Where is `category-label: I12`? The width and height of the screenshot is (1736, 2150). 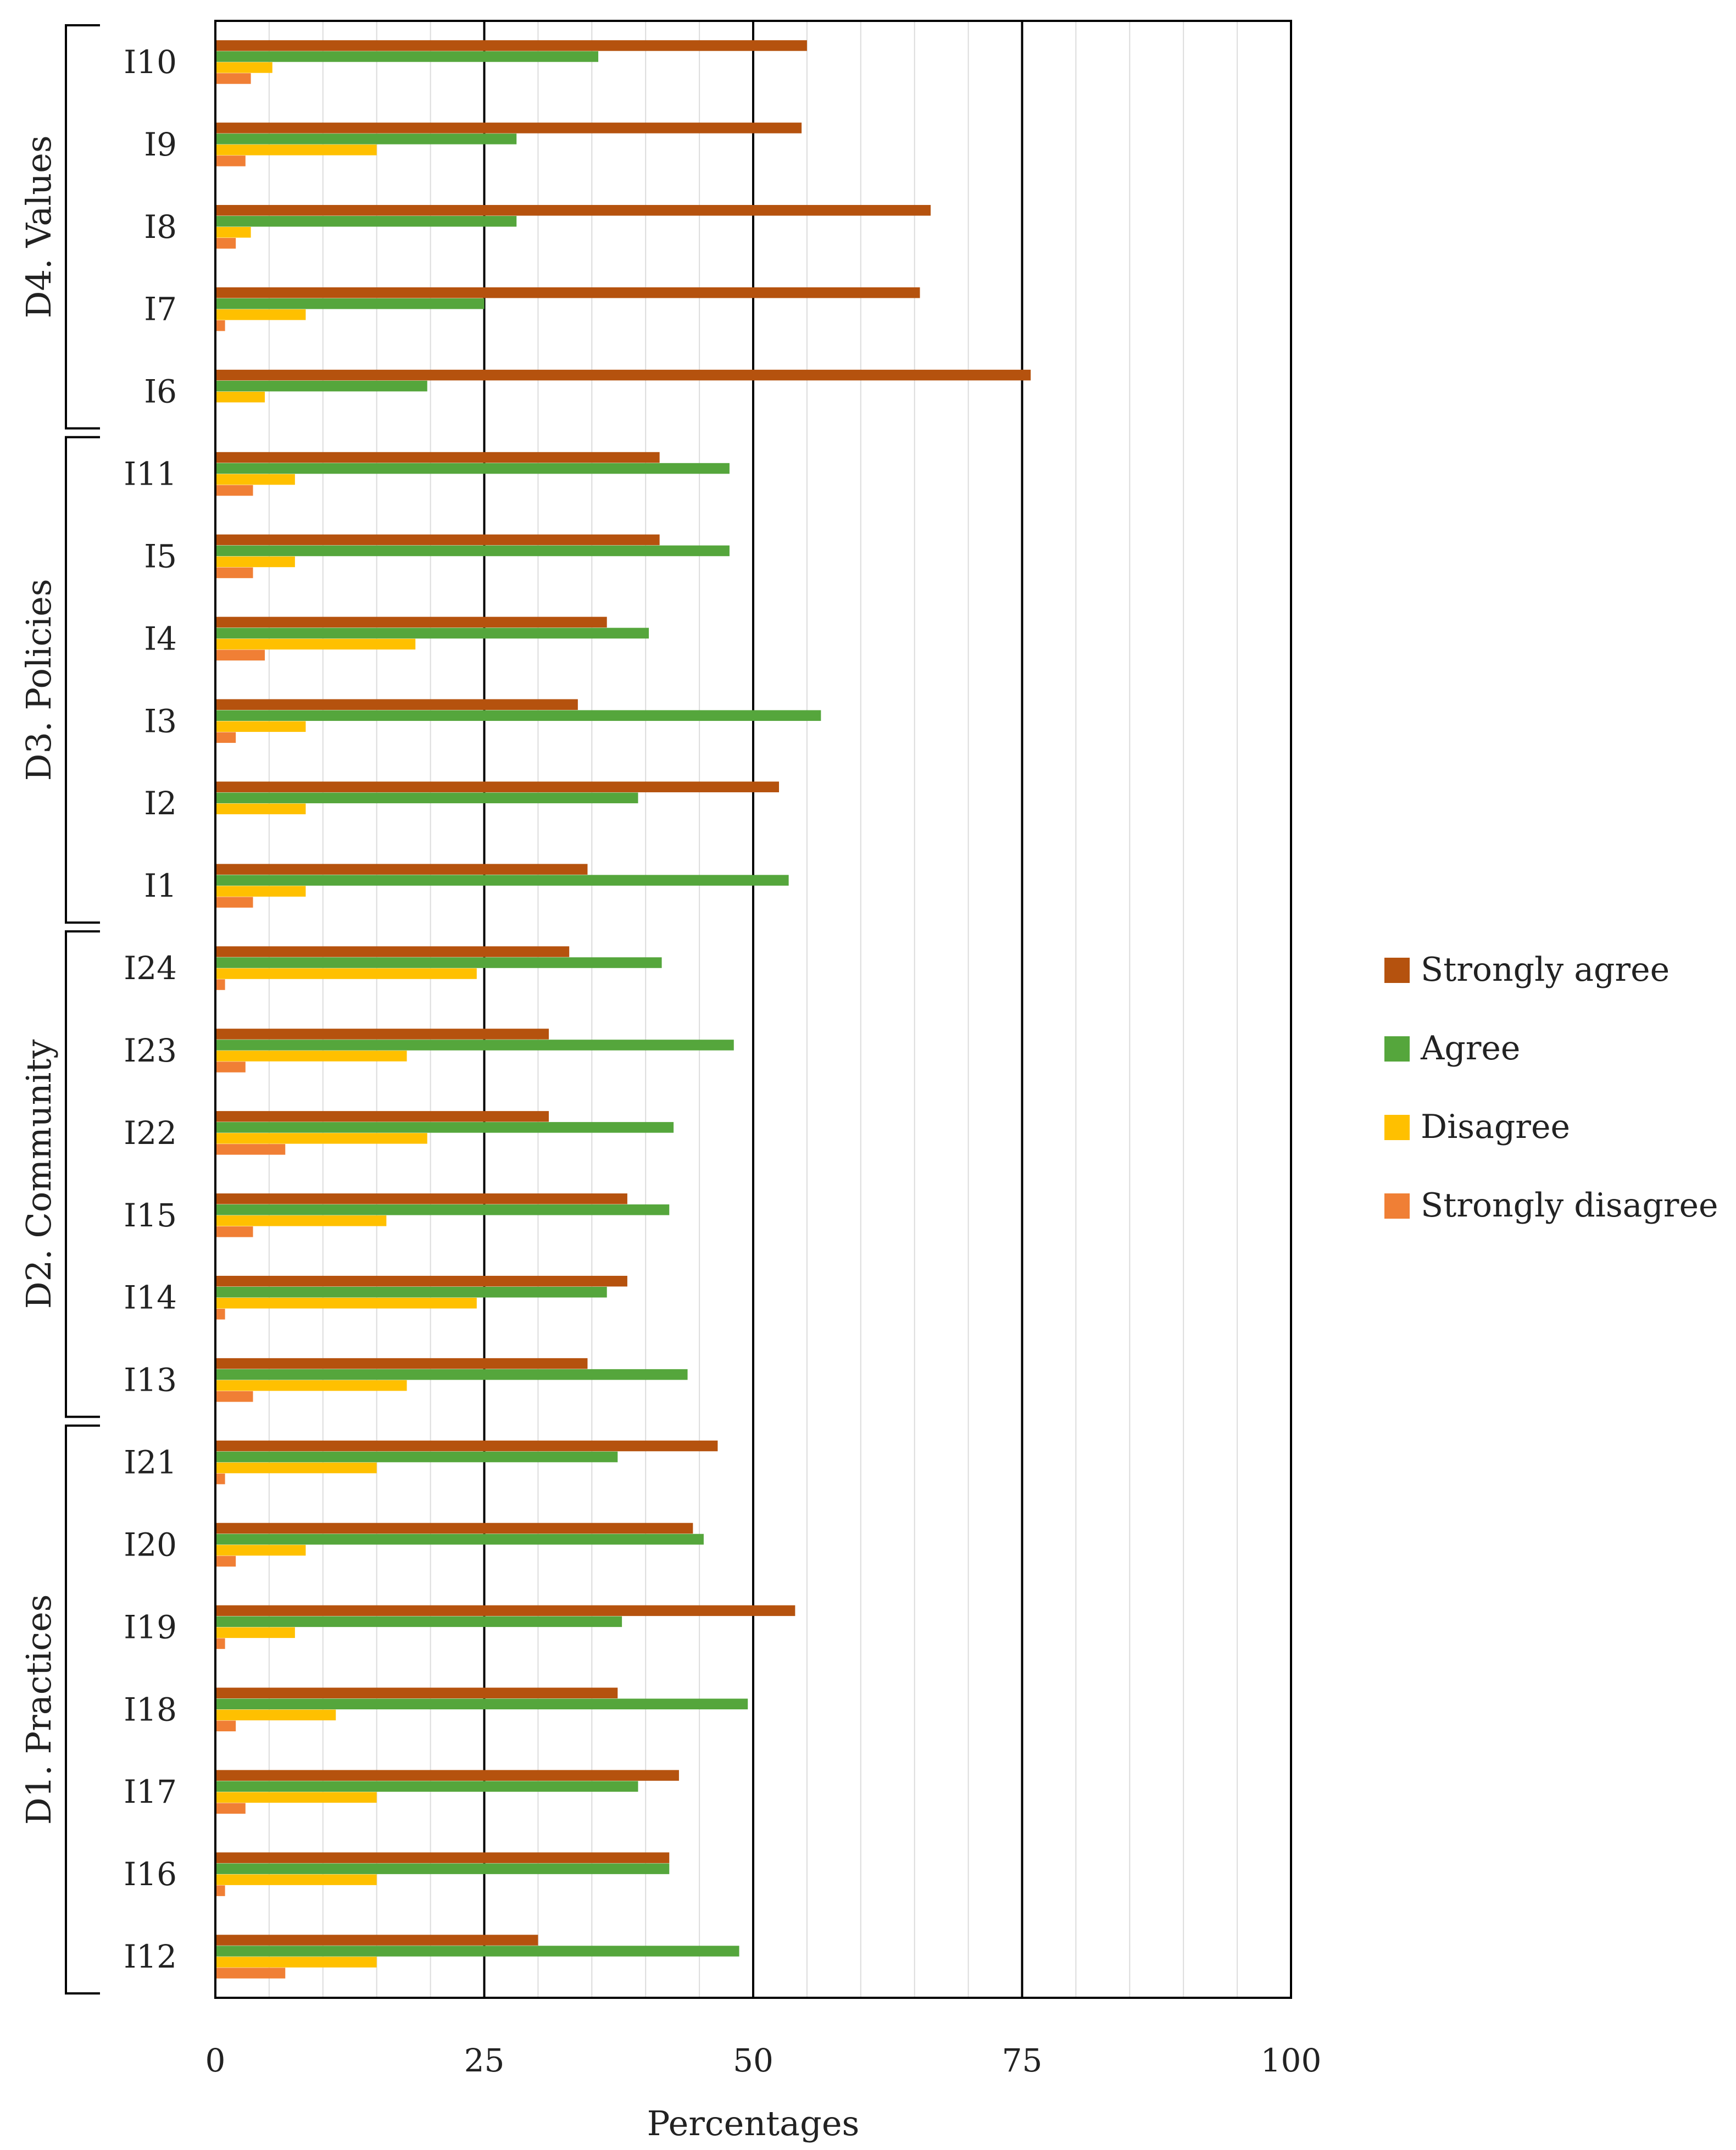
category-label: I12 is located at coordinates (150, 1957).